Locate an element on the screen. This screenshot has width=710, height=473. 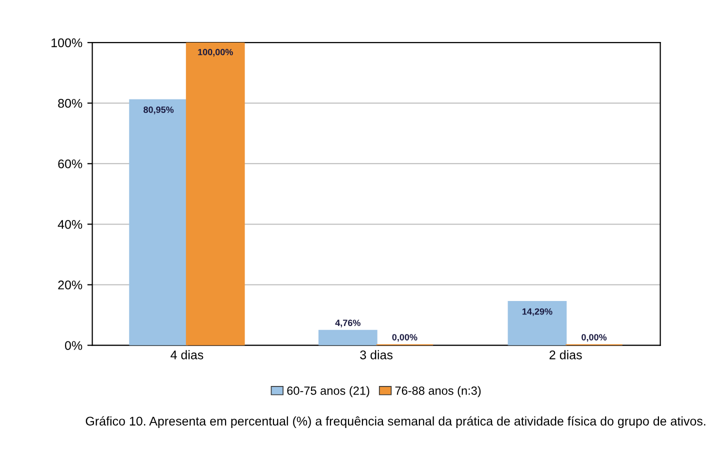
data-label: 4,76% is located at coordinates (347, 324).